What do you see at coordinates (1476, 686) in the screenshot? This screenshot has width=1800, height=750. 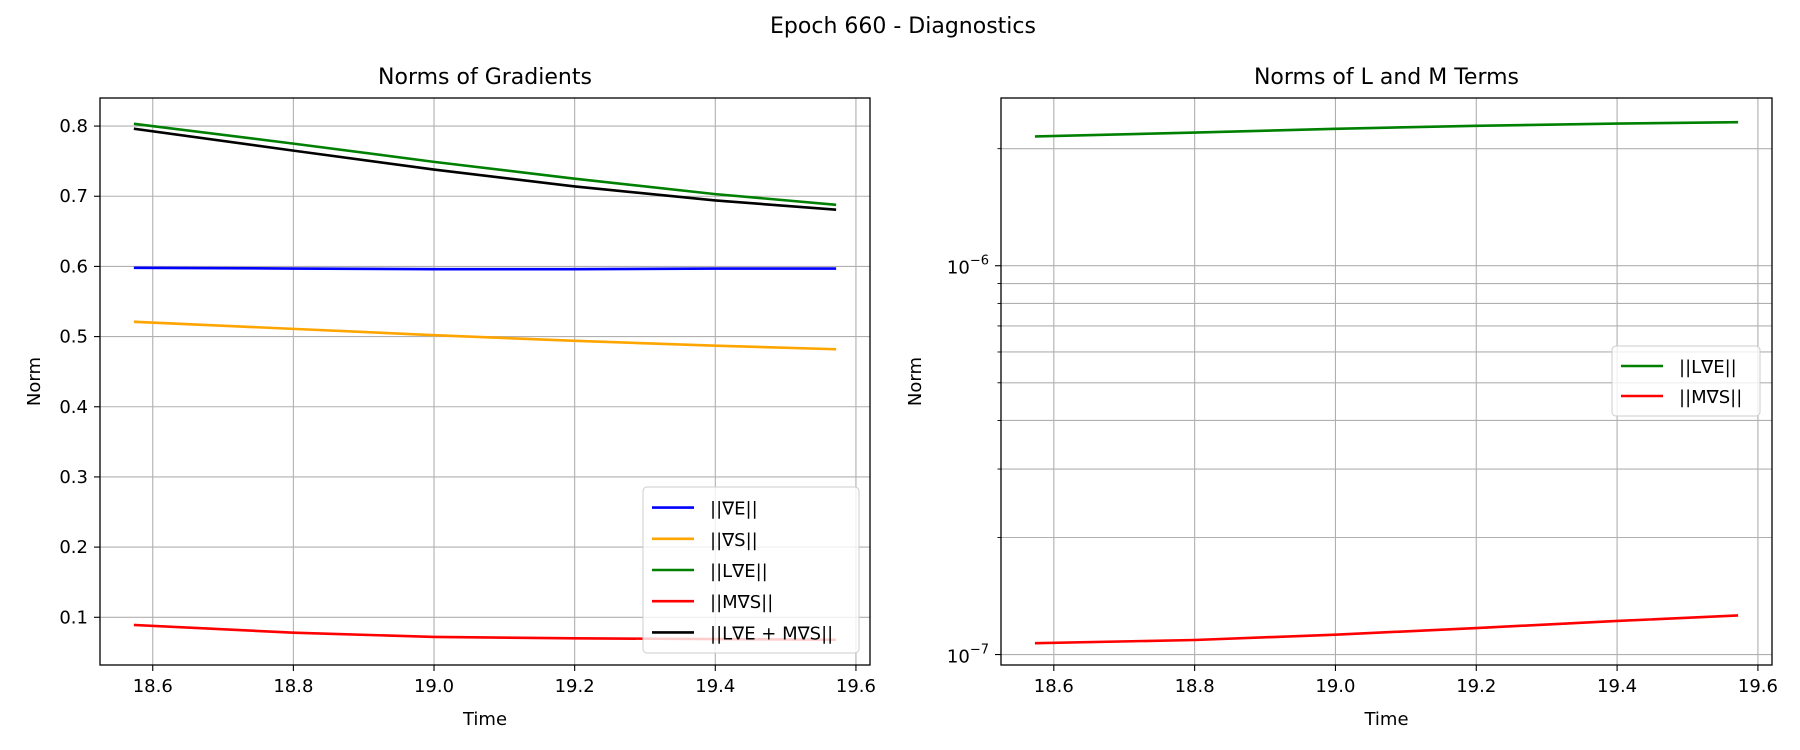 I see `chart1-x-tick-label-3: 19.2` at bounding box center [1476, 686].